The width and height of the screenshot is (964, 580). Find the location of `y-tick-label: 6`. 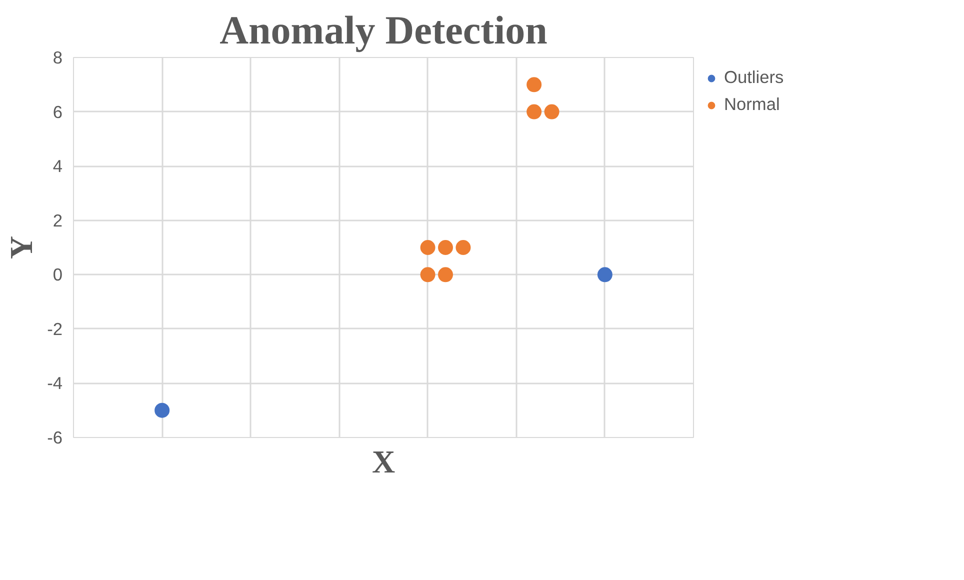

y-tick-label: 6 is located at coordinates (57, 112).